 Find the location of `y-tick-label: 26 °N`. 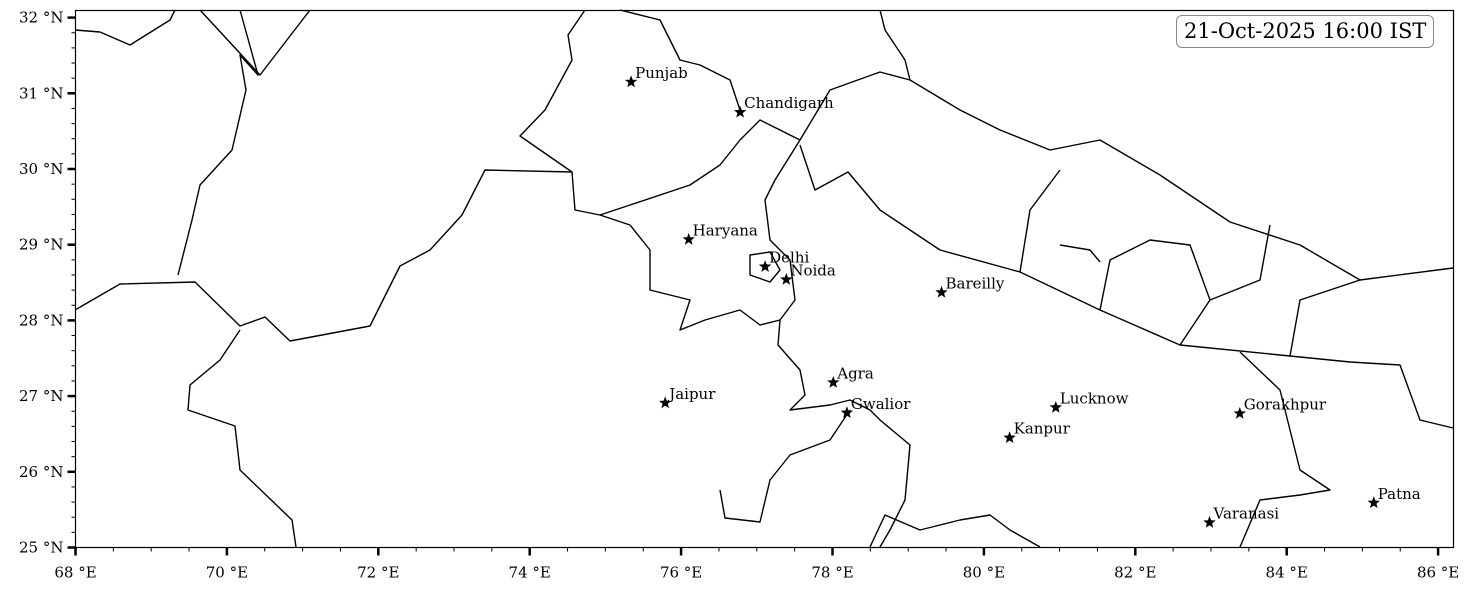

y-tick-label: 26 °N is located at coordinates (41, 472).